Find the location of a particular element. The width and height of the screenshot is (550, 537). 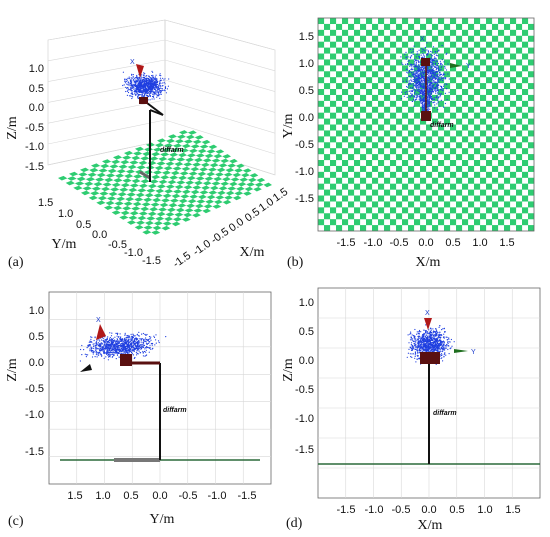

panel-c-x-tick: -1.0 is located at coordinates (217, 496).